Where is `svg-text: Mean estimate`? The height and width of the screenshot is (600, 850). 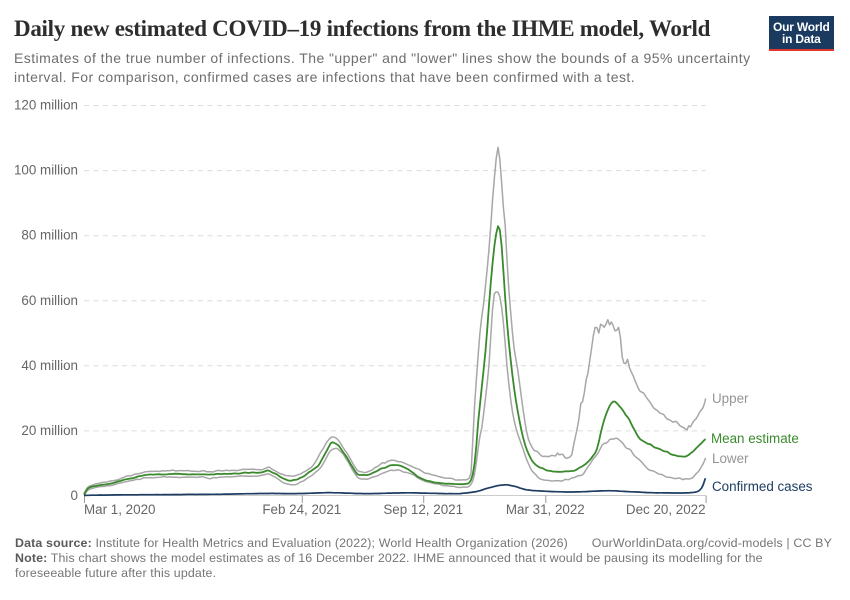 svg-text: Mean estimate is located at coordinates (755, 438).